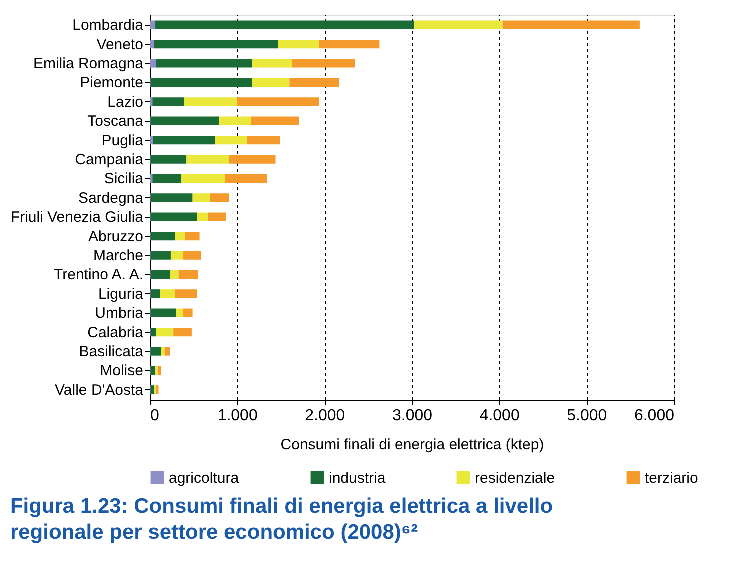 The height and width of the screenshot is (568, 744). I want to click on y-tick-label: Sicilia, so click(124, 179).